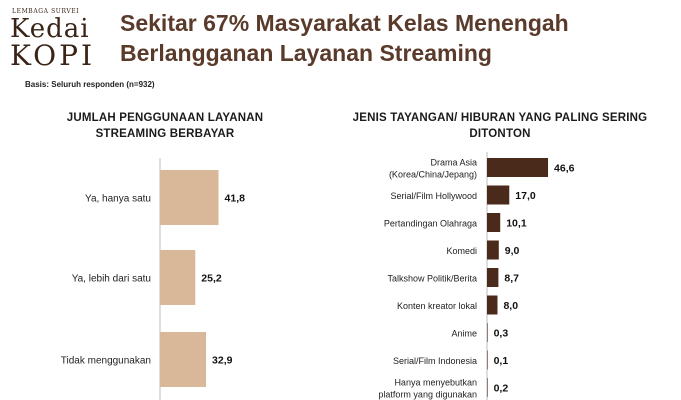  What do you see at coordinates (435, 383) in the screenshot?
I see `category-label-8-line-0: Hanya menyebutkan` at bounding box center [435, 383].